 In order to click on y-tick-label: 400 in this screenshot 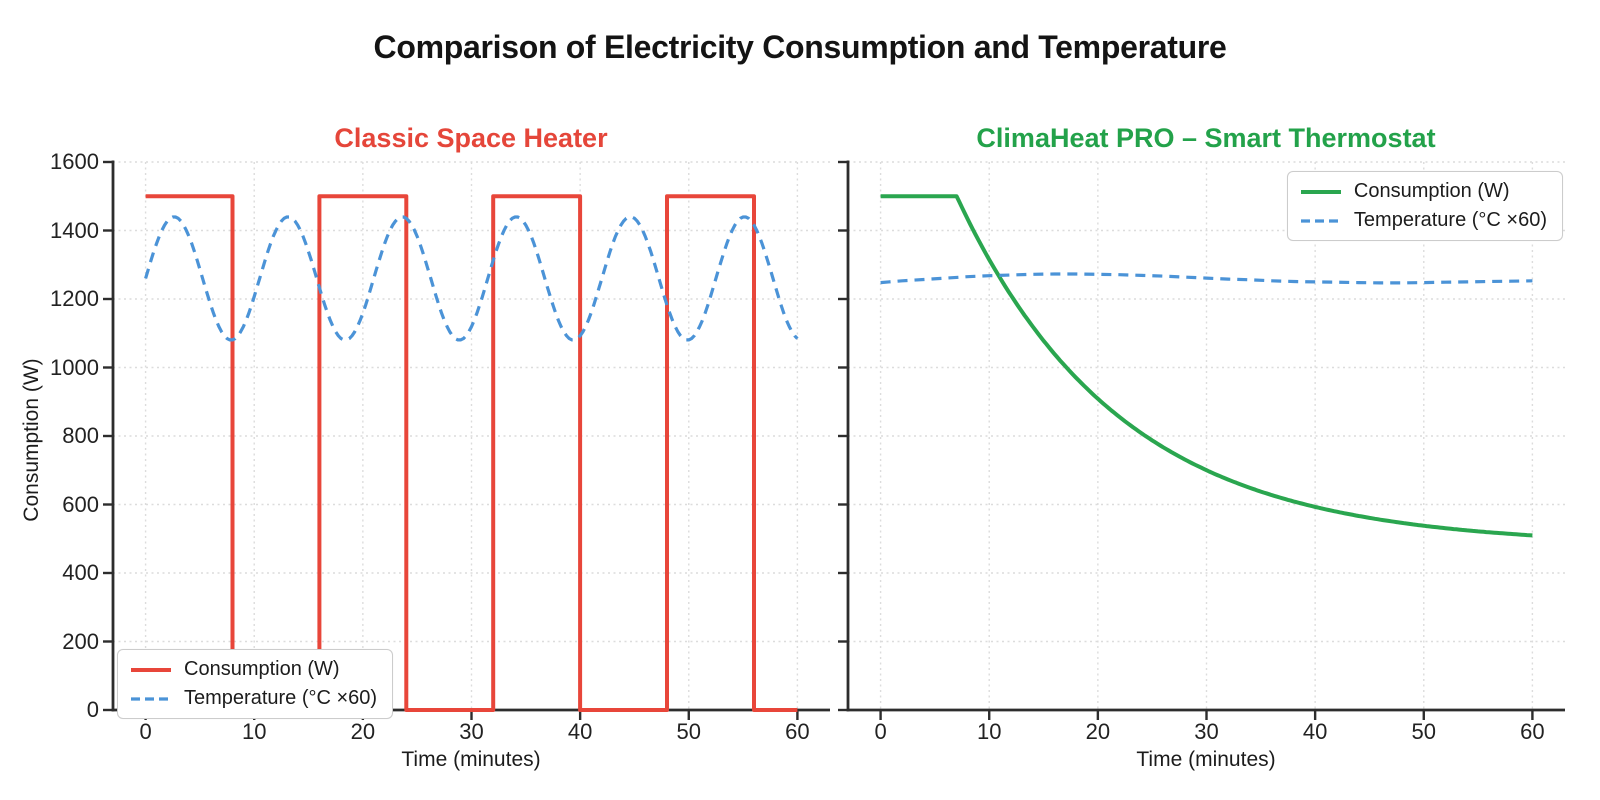, I will do `click(80, 572)`.